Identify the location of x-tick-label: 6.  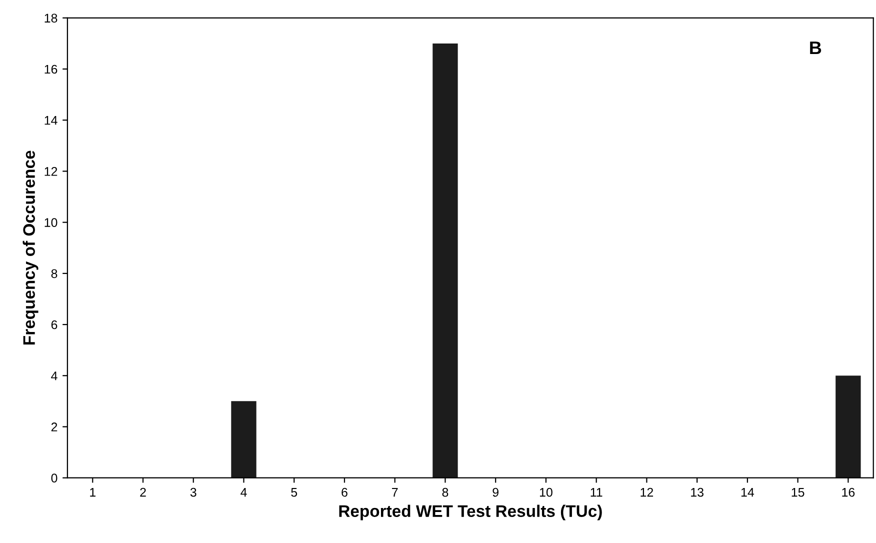
(345, 492).